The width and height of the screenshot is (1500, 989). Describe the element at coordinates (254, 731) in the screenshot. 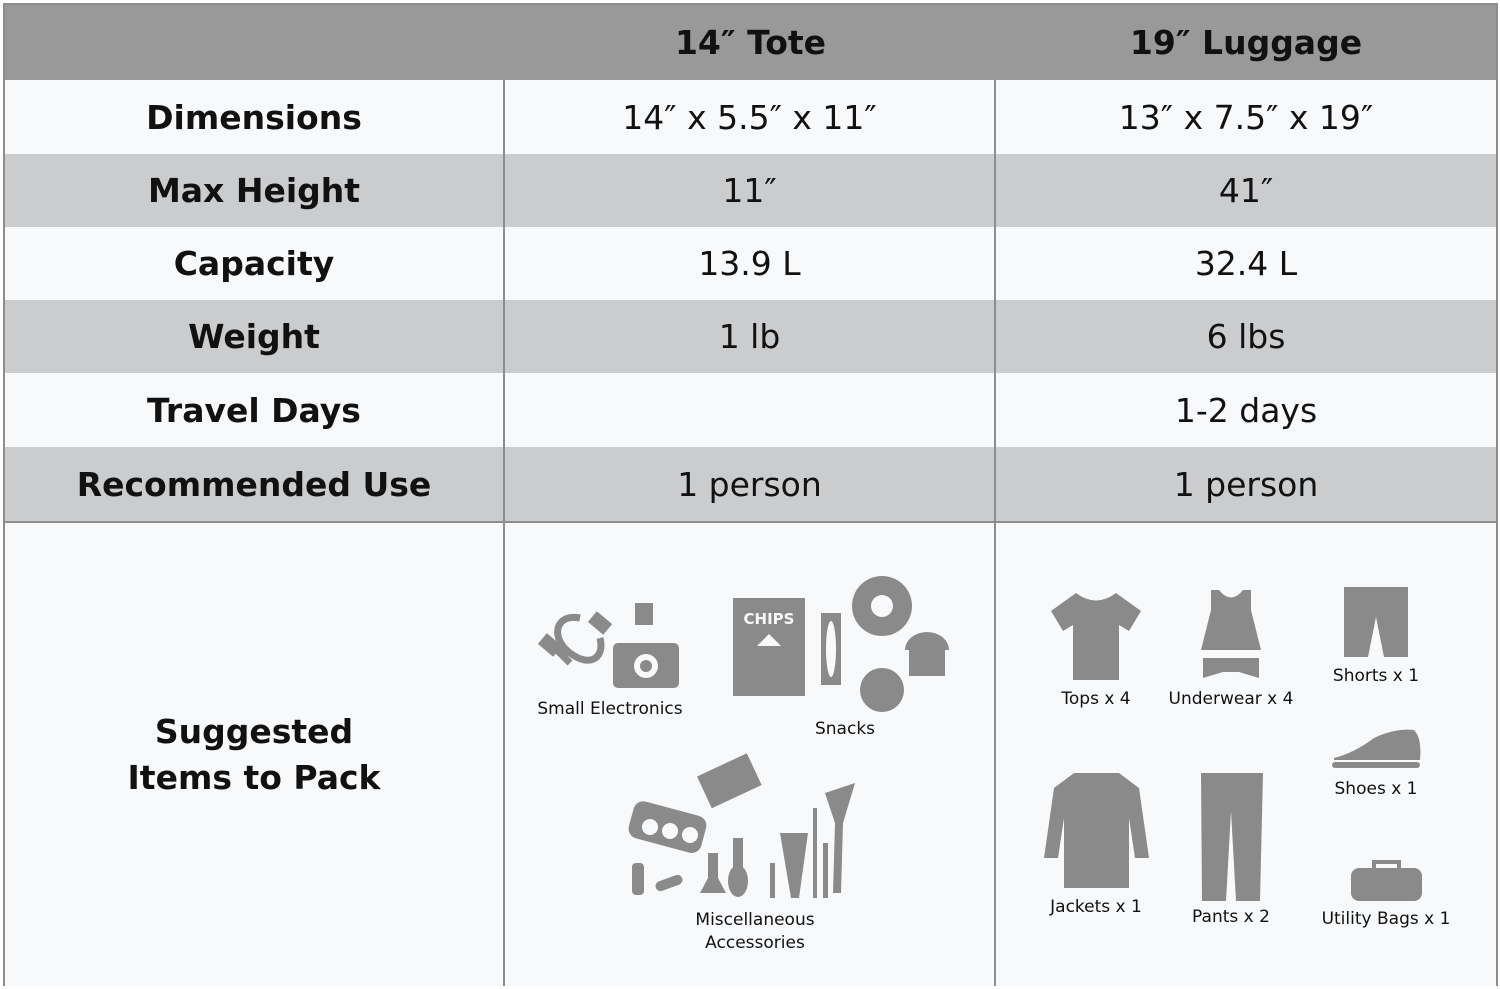

I see `suggested-label-line1: Suggested` at that location.